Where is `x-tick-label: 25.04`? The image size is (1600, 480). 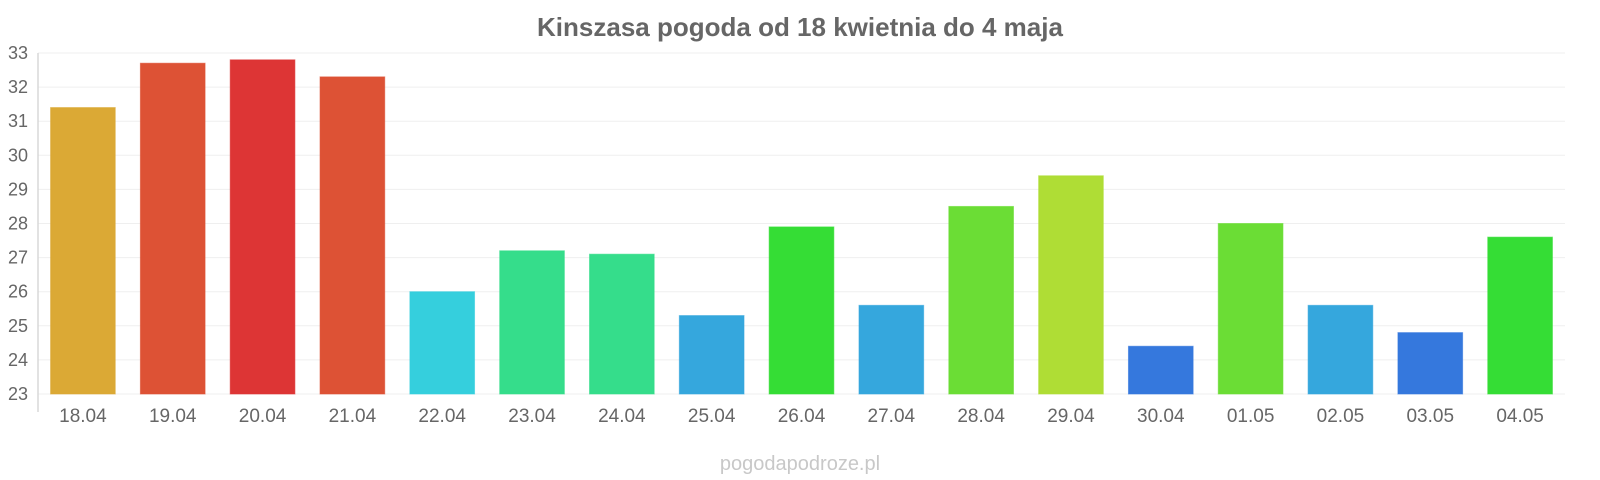 x-tick-label: 25.04 is located at coordinates (712, 416).